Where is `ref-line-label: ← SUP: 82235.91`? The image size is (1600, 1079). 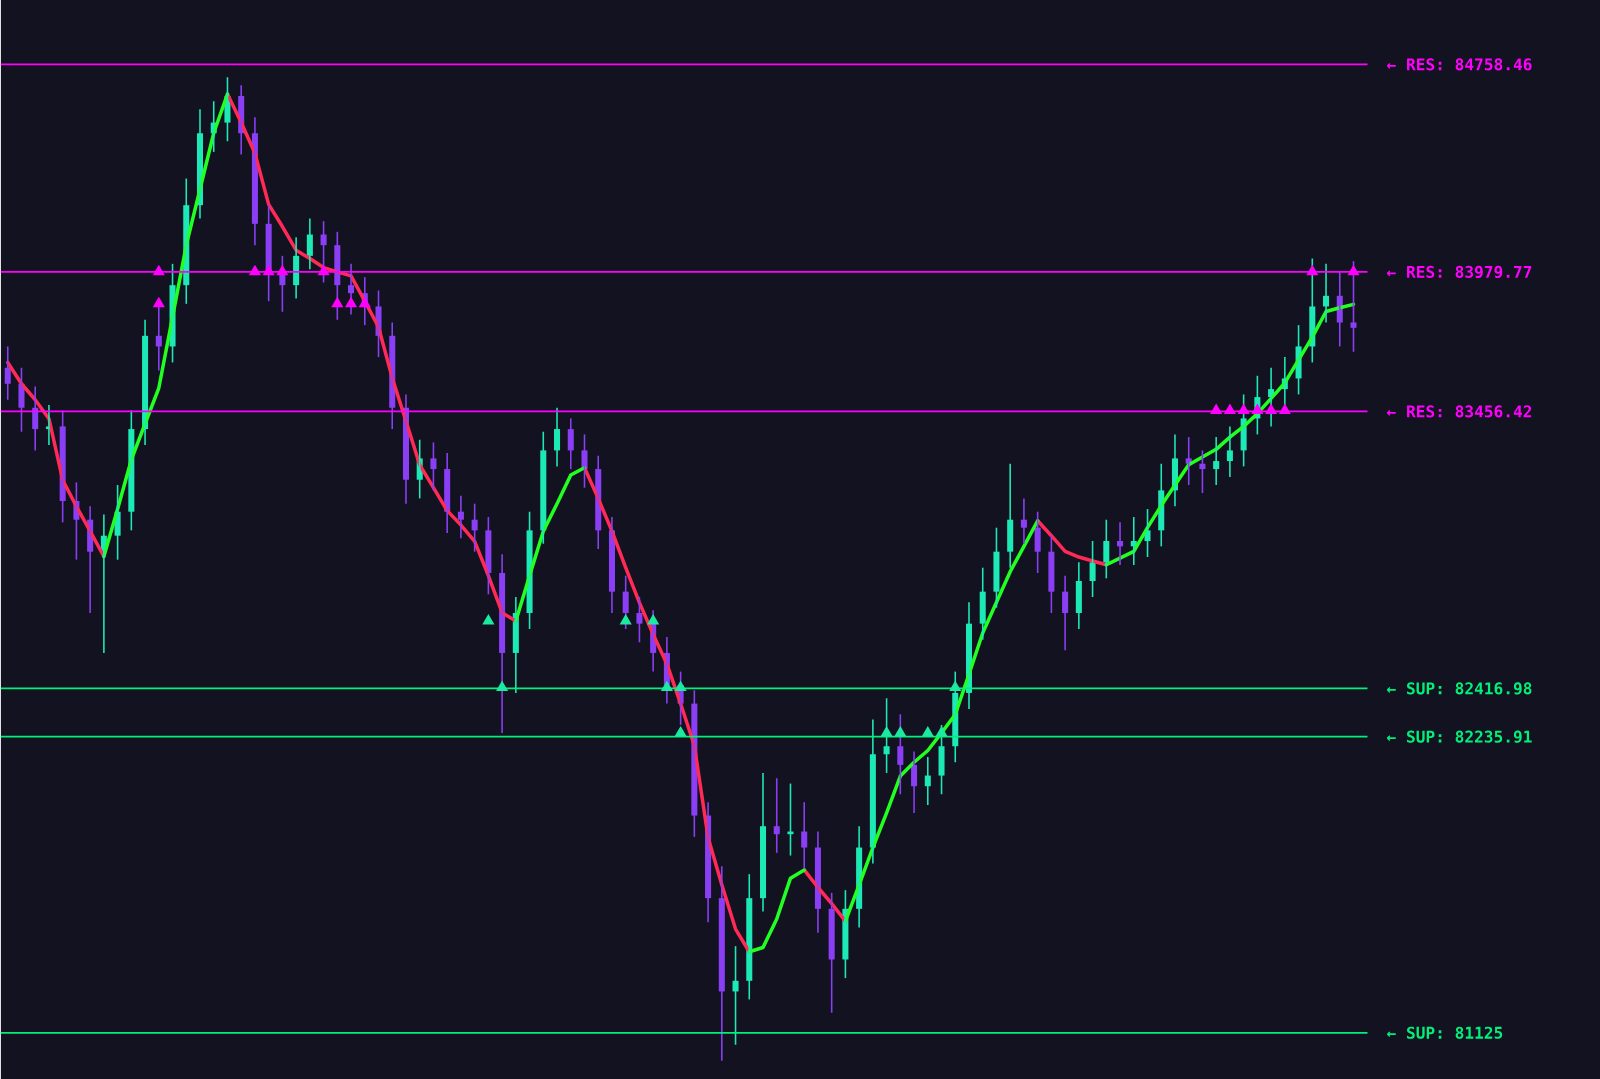
ref-line-label: ← SUP: 82235.91 is located at coordinates (1459, 736).